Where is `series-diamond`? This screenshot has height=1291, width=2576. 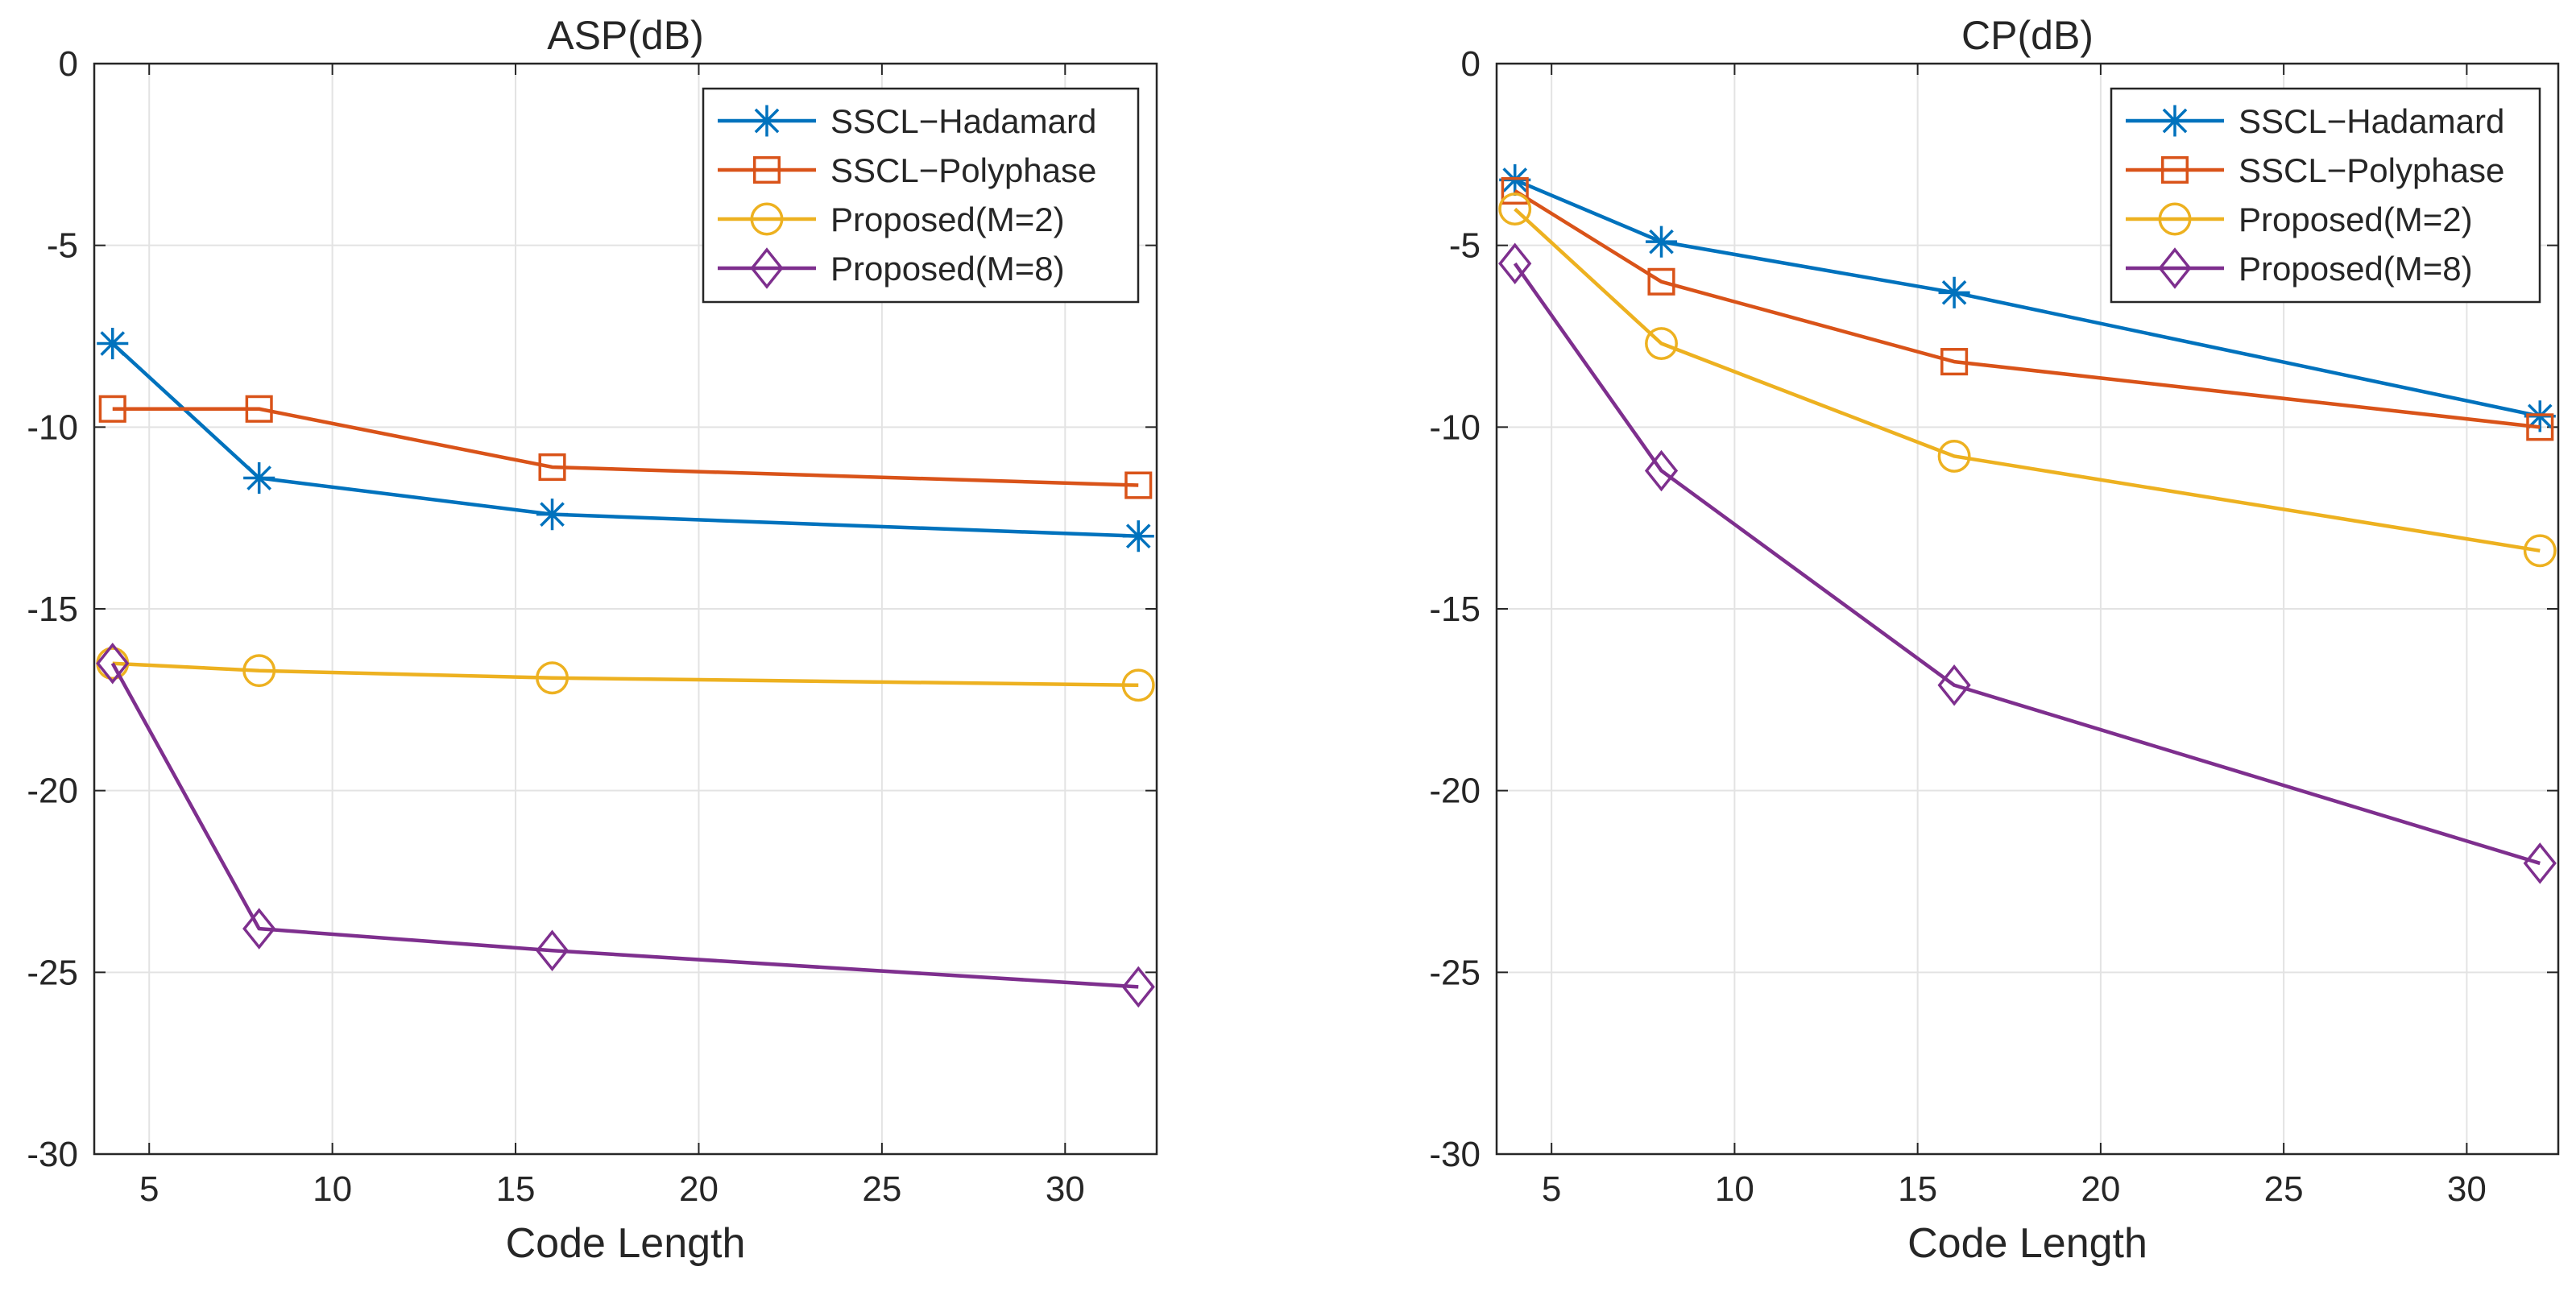 series-diamond is located at coordinates (625, 825).